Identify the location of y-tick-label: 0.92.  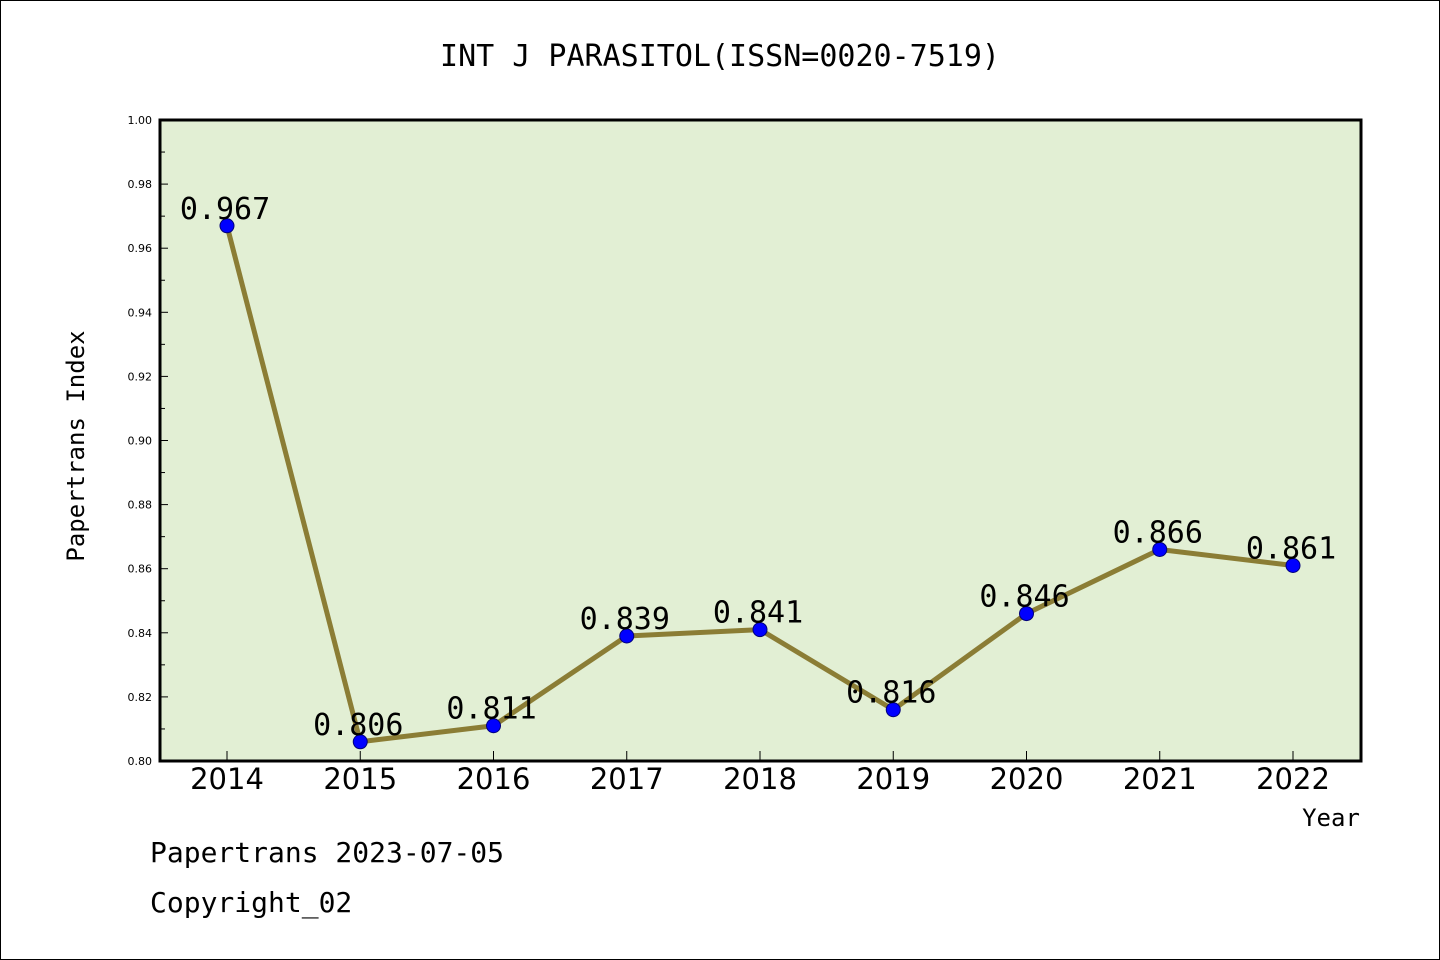
(140, 376).